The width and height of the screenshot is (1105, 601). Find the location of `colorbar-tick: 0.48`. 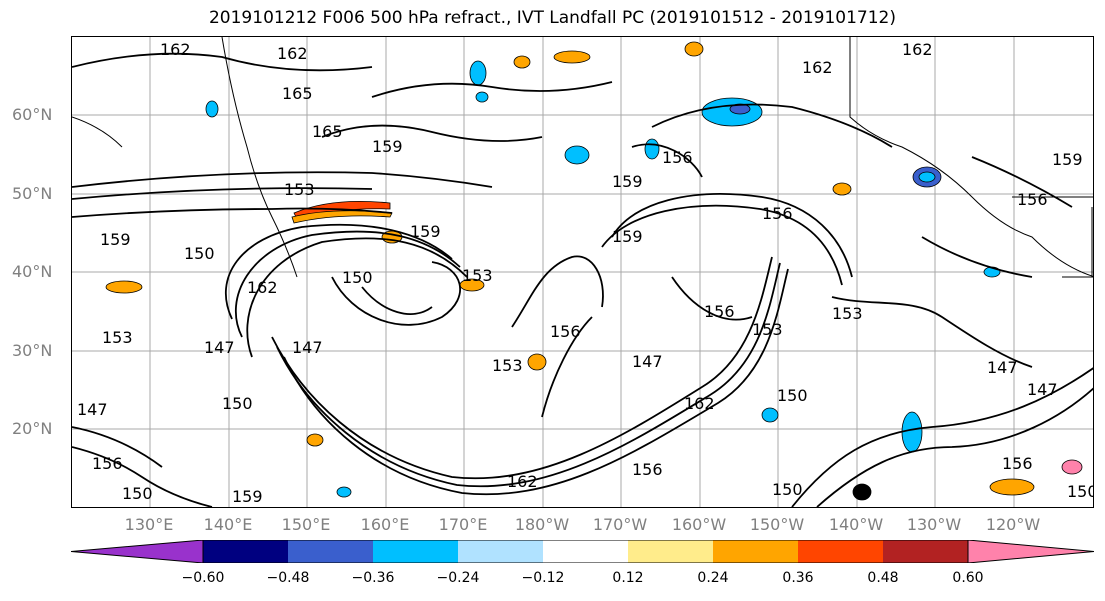

colorbar-tick: 0.48 is located at coordinates (883, 578).